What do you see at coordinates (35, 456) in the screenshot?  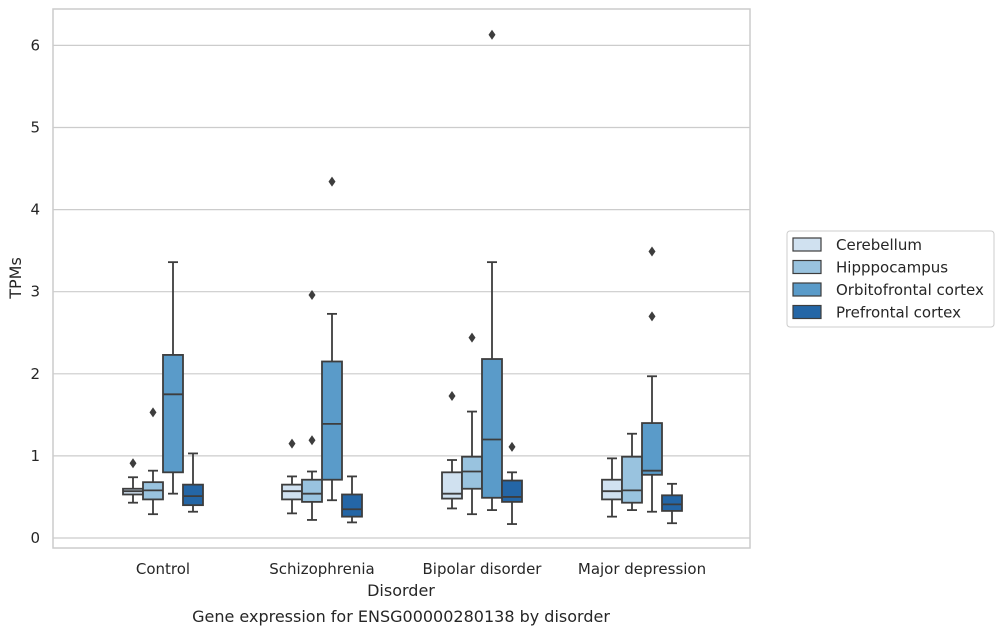 I see `y-tick-label: 1` at bounding box center [35, 456].